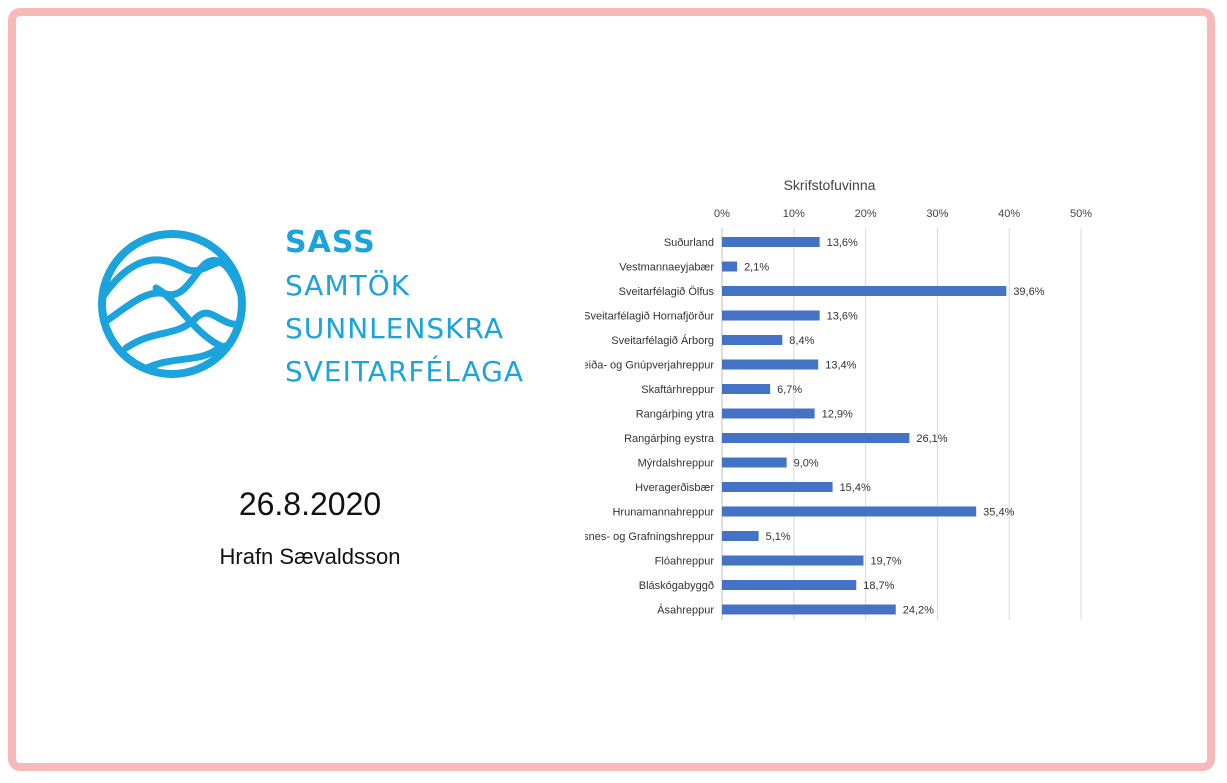  Describe the element at coordinates (878, 586) in the screenshot. I see `data-label: 18,7%` at that location.